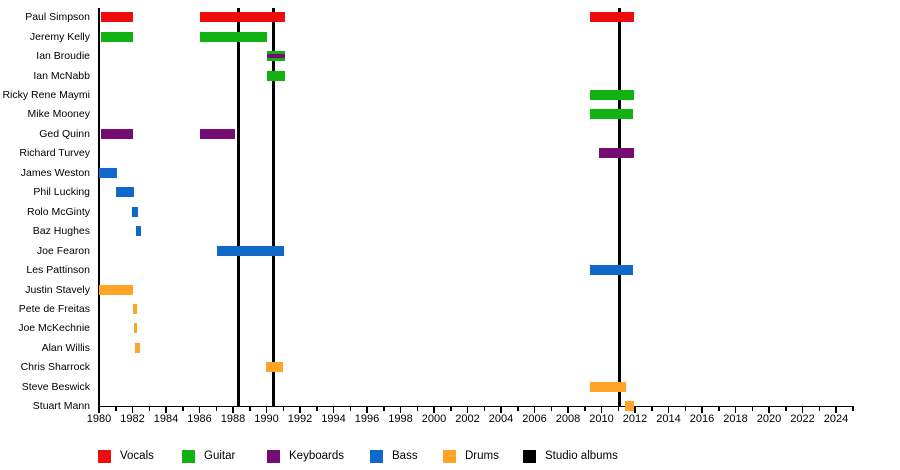 Image resolution: width=900 pixels, height=470 pixels. I want to click on member-name: Pete de Freitas, so click(54, 308).